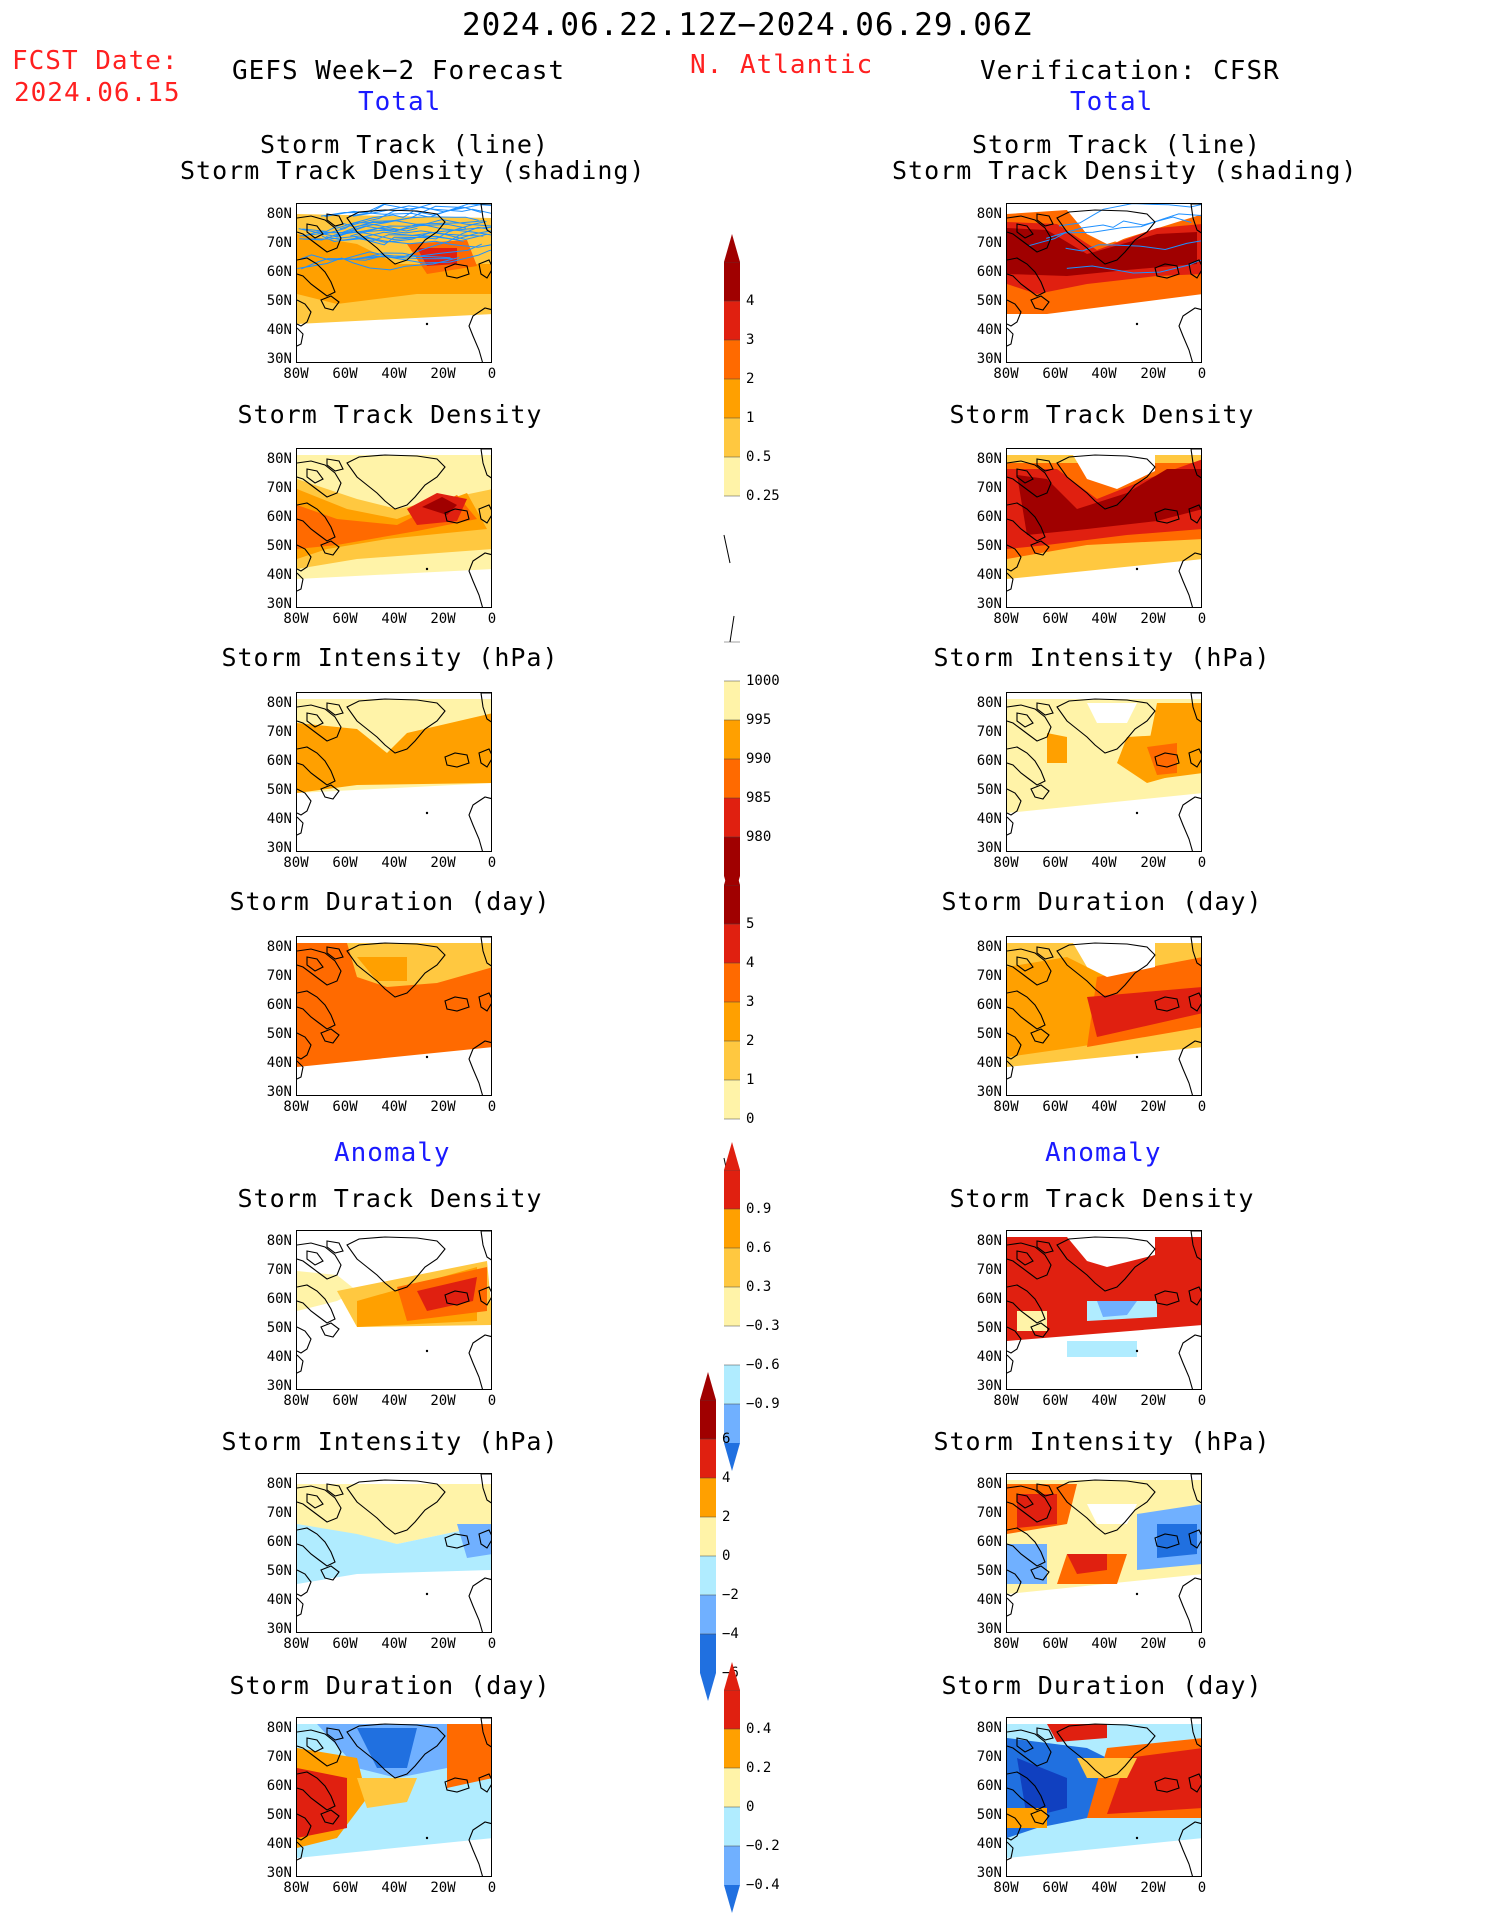 The height and width of the screenshot is (1925, 1487). What do you see at coordinates (1102, 1441) in the screenshot?
I see `v-intensity-anom-title: Storm Intensity (hPa)` at bounding box center [1102, 1441].